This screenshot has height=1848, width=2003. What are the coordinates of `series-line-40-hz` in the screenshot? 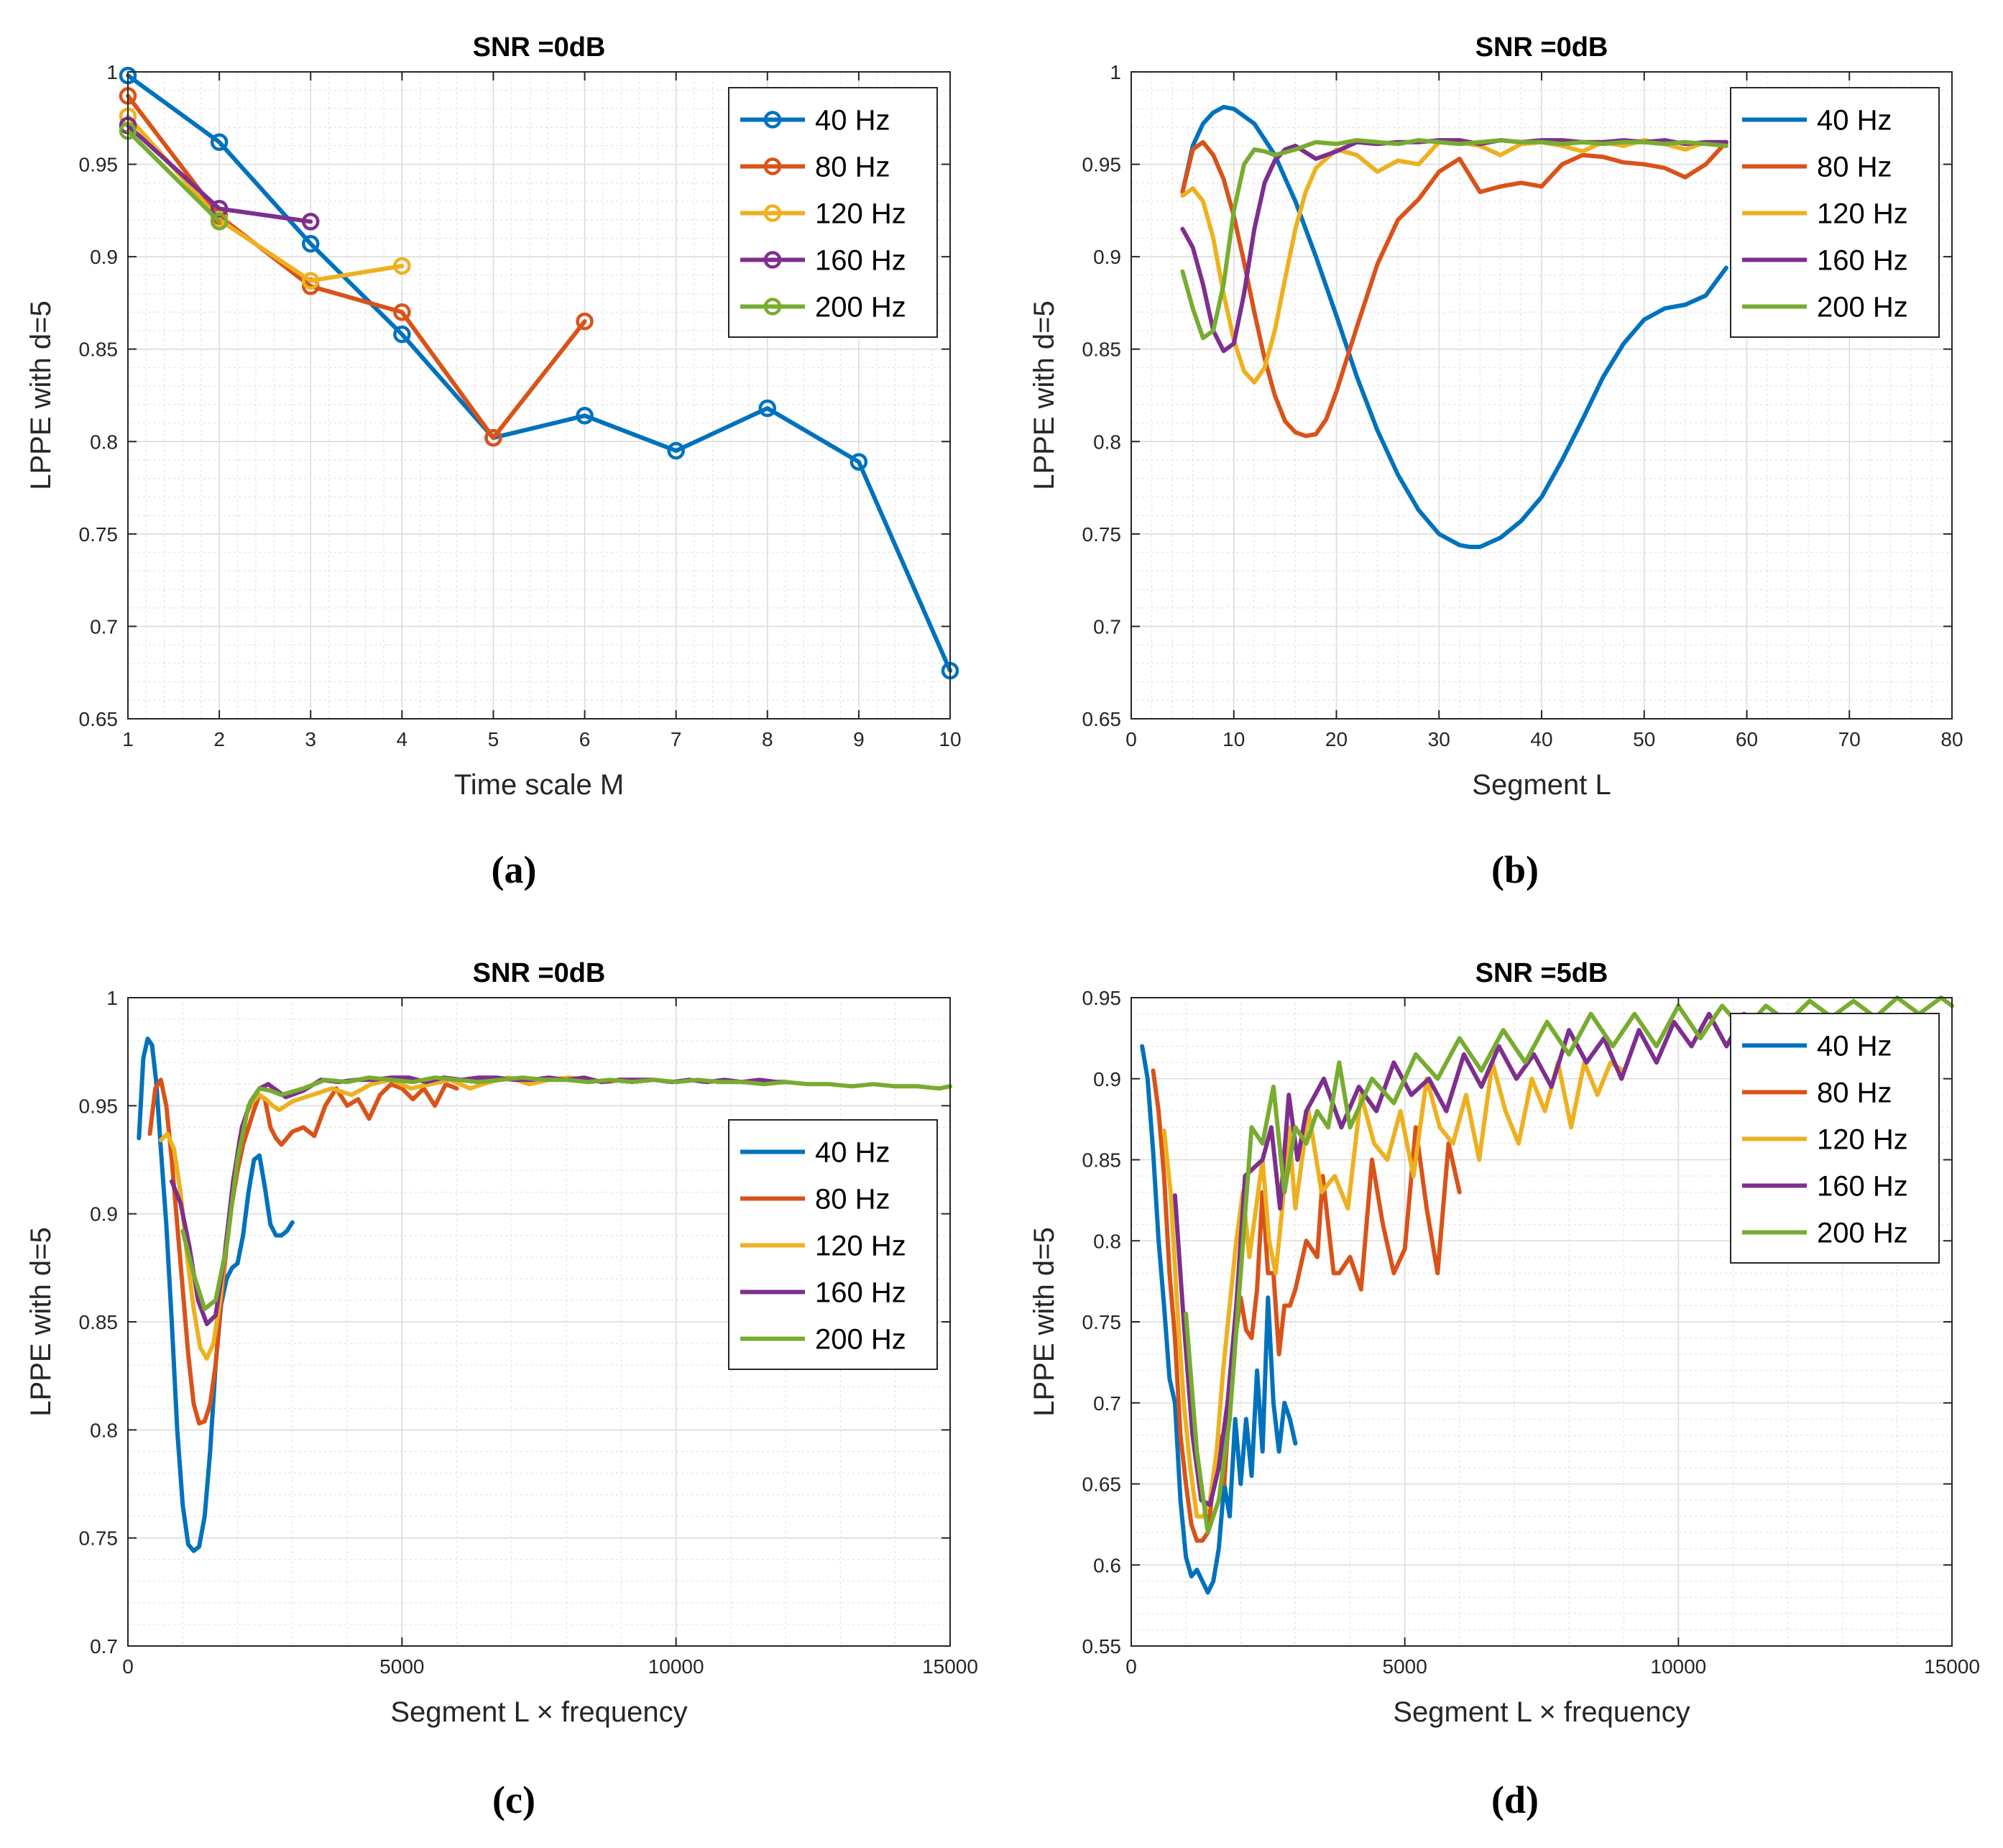 It's located at (1219, 1319).